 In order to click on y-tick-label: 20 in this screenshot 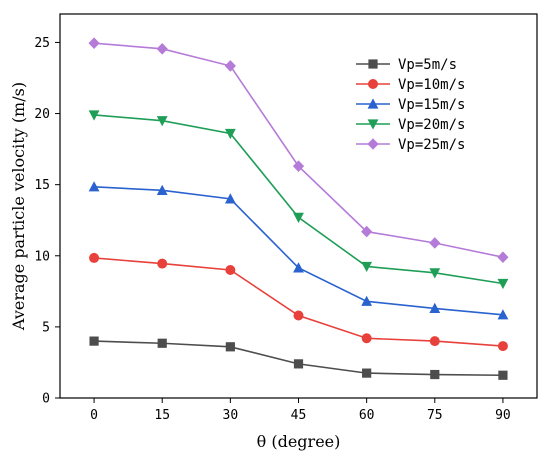, I will do `click(42, 114)`.